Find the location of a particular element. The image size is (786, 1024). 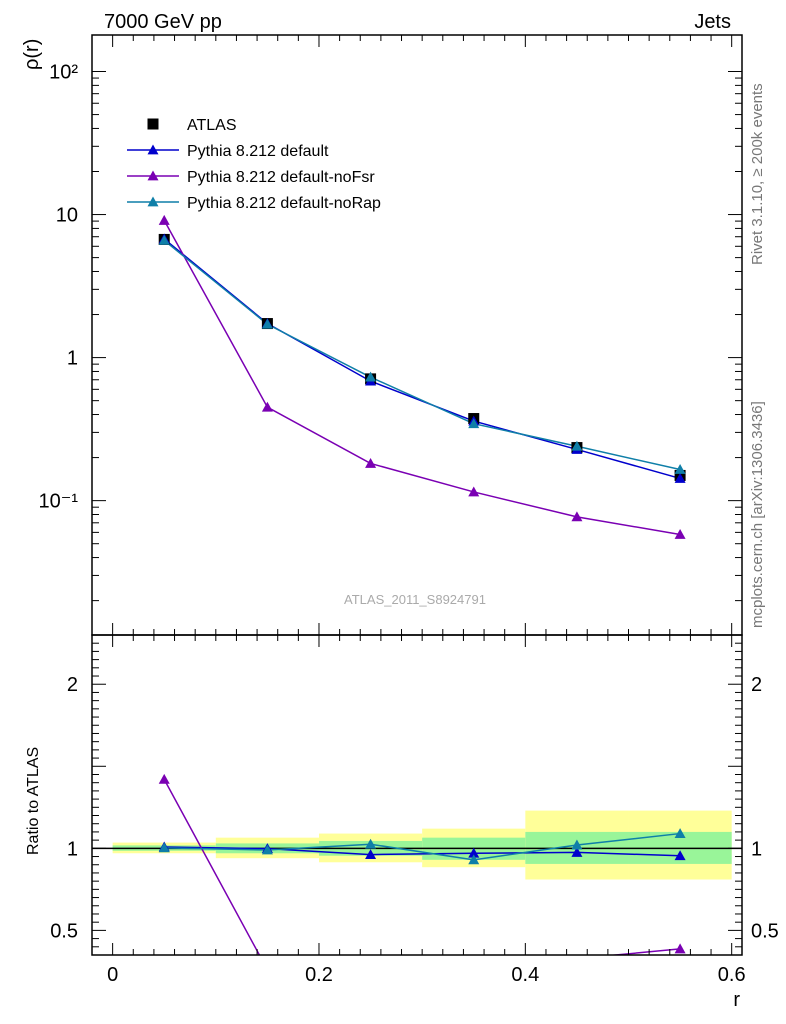

top-y-axis-label: ρ(r) is located at coordinates (32, 54).